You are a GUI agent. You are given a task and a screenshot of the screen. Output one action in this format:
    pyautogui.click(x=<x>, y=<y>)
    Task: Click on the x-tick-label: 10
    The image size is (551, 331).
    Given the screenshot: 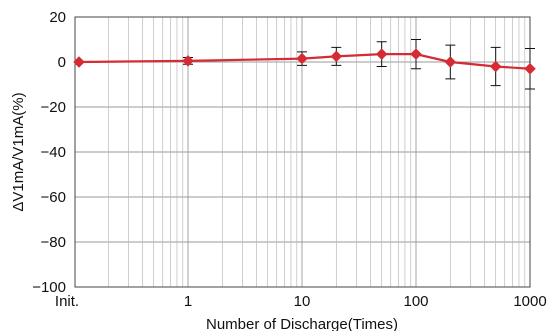 What is the action you would take?
    pyautogui.click(x=302, y=301)
    